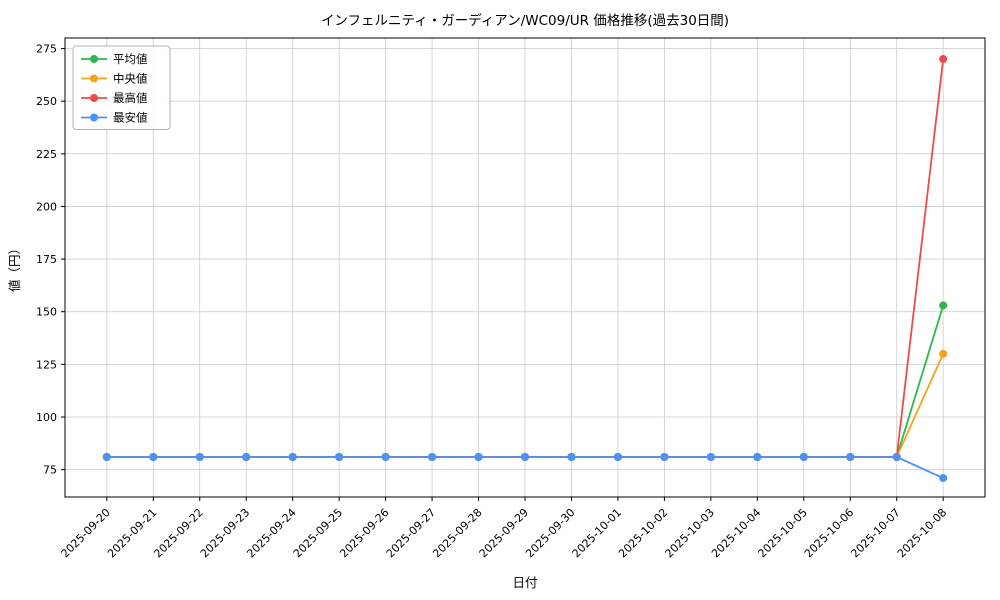 The image size is (1000, 600). I want to click on legend-label: 平均値, so click(130, 59).